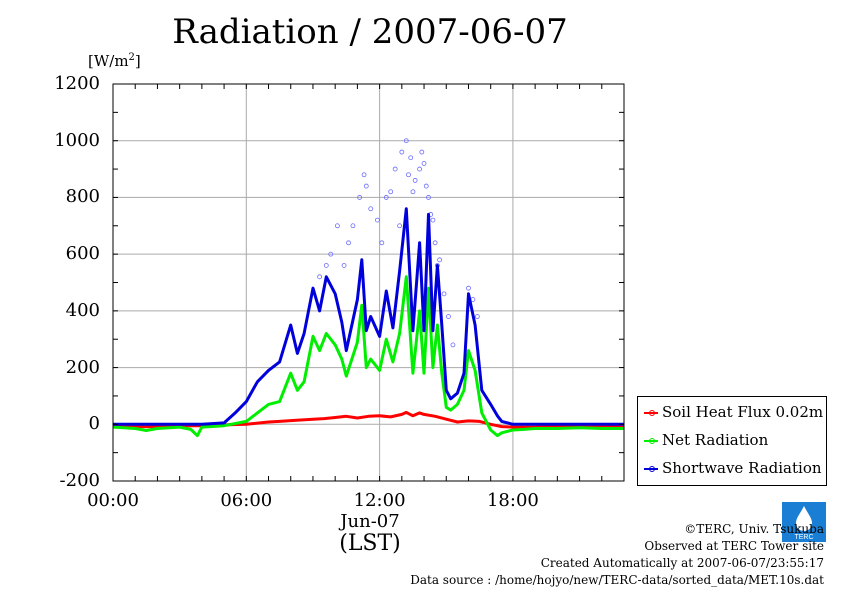 This screenshot has height=595, width=842. Describe the element at coordinates (652, 441) in the screenshot. I see `legend-marker-net` at that location.